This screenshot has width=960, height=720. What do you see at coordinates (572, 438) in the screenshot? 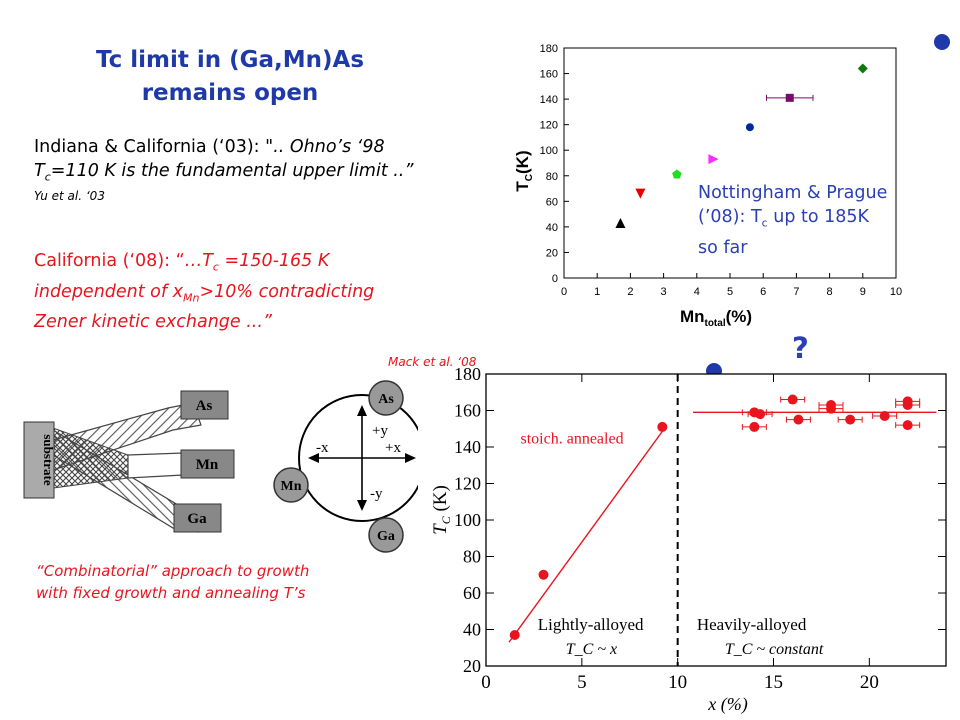
I see `chart2-legend-label: stoich. annealed` at bounding box center [572, 438].